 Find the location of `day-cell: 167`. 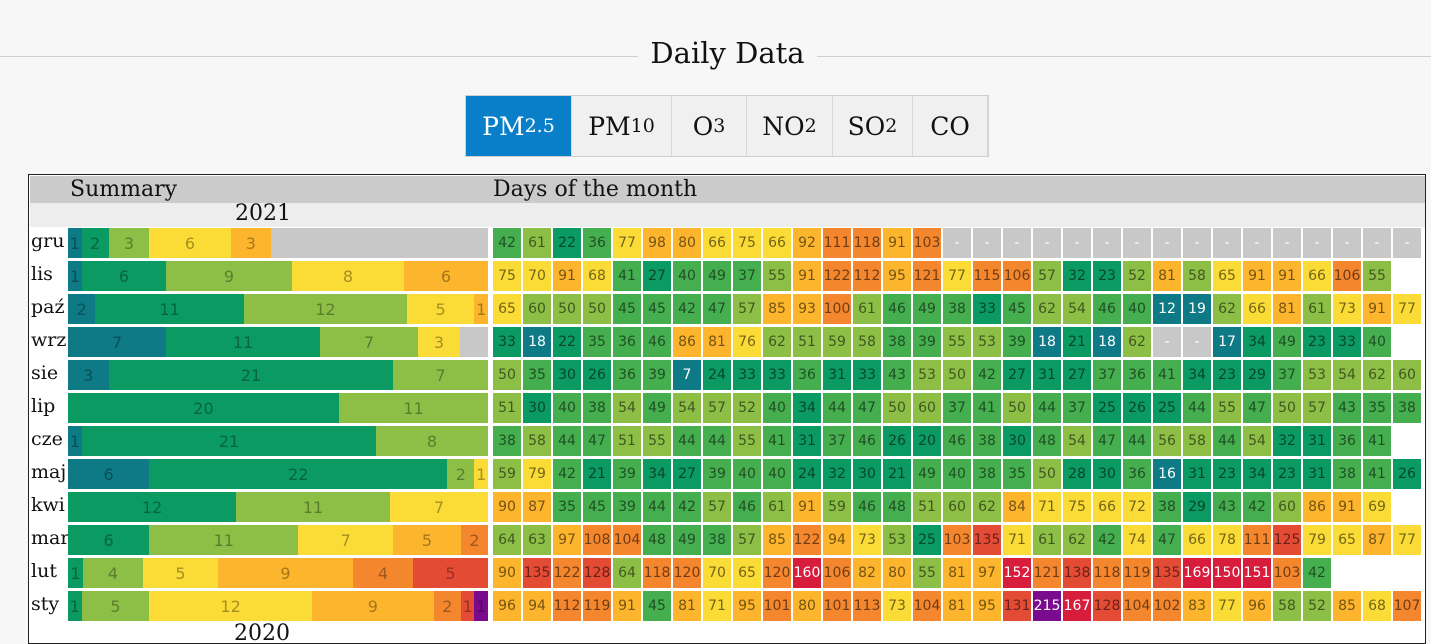

day-cell: 167 is located at coordinates (1077, 606).